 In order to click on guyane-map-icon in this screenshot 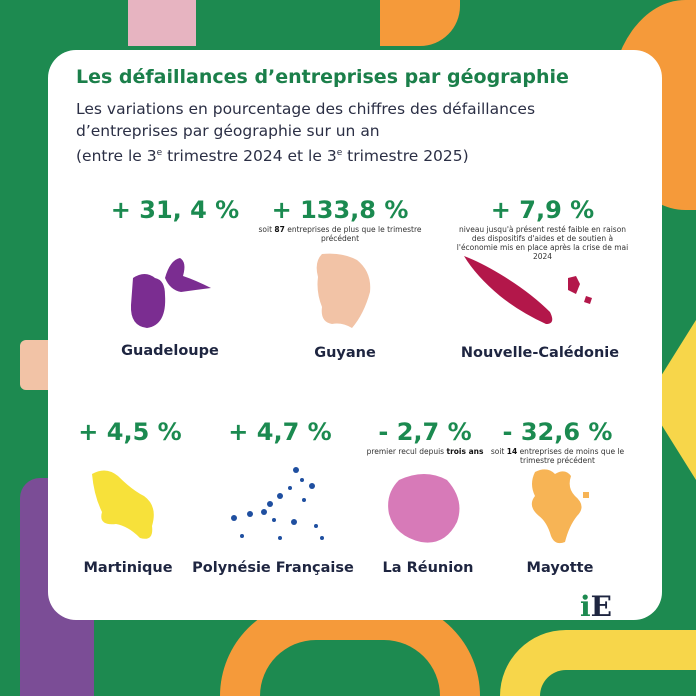, I will do `click(343, 290)`.